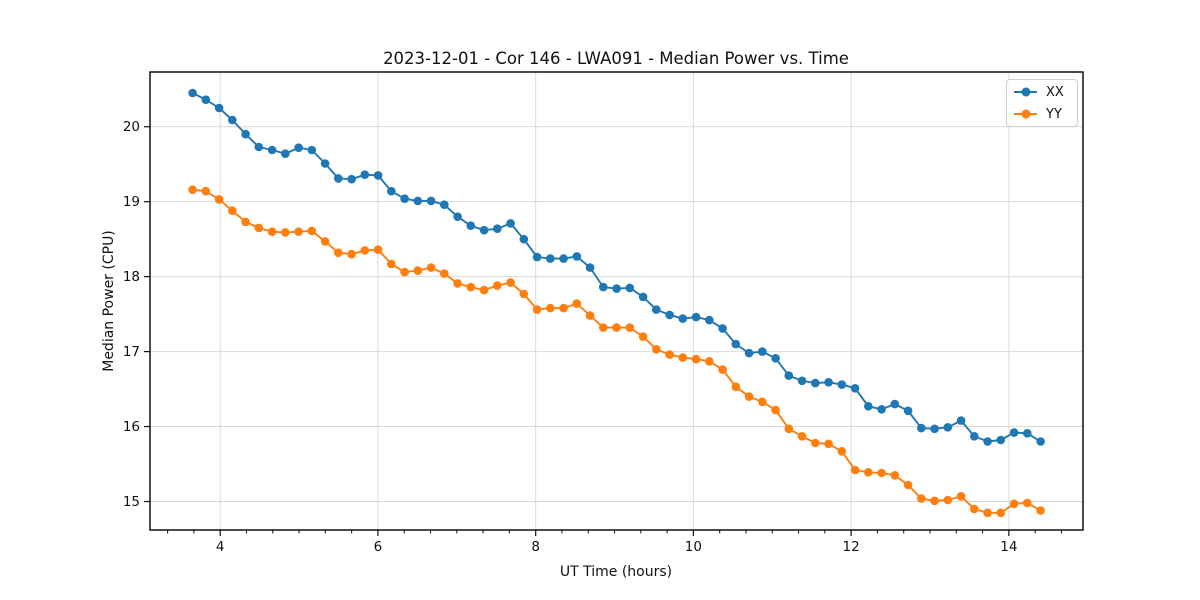 The image size is (1200, 600). I want to click on y-tick-label: 15, so click(131, 502).